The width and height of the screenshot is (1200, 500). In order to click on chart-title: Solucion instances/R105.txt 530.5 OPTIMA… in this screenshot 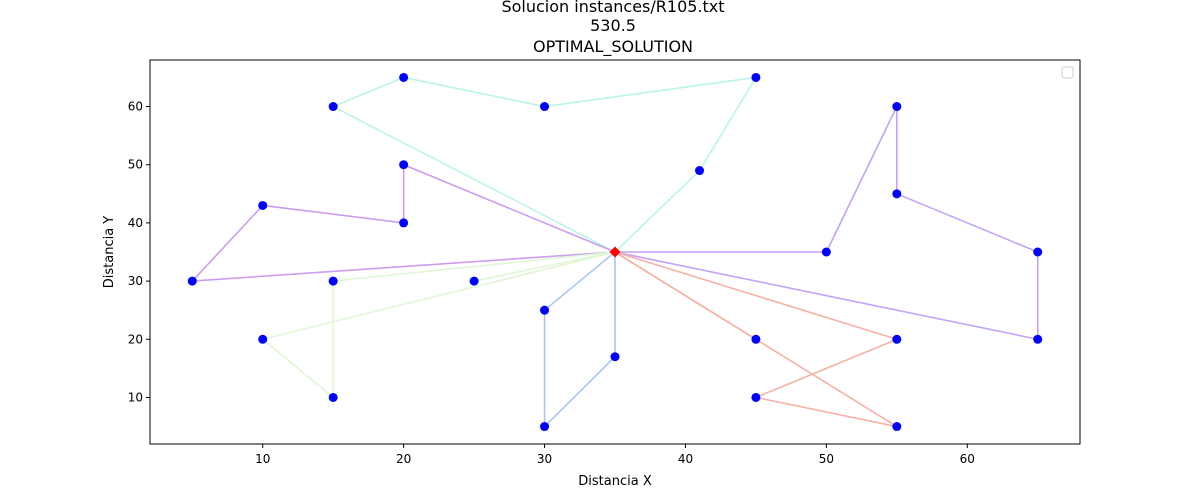, I will do `click(612, 28)`.